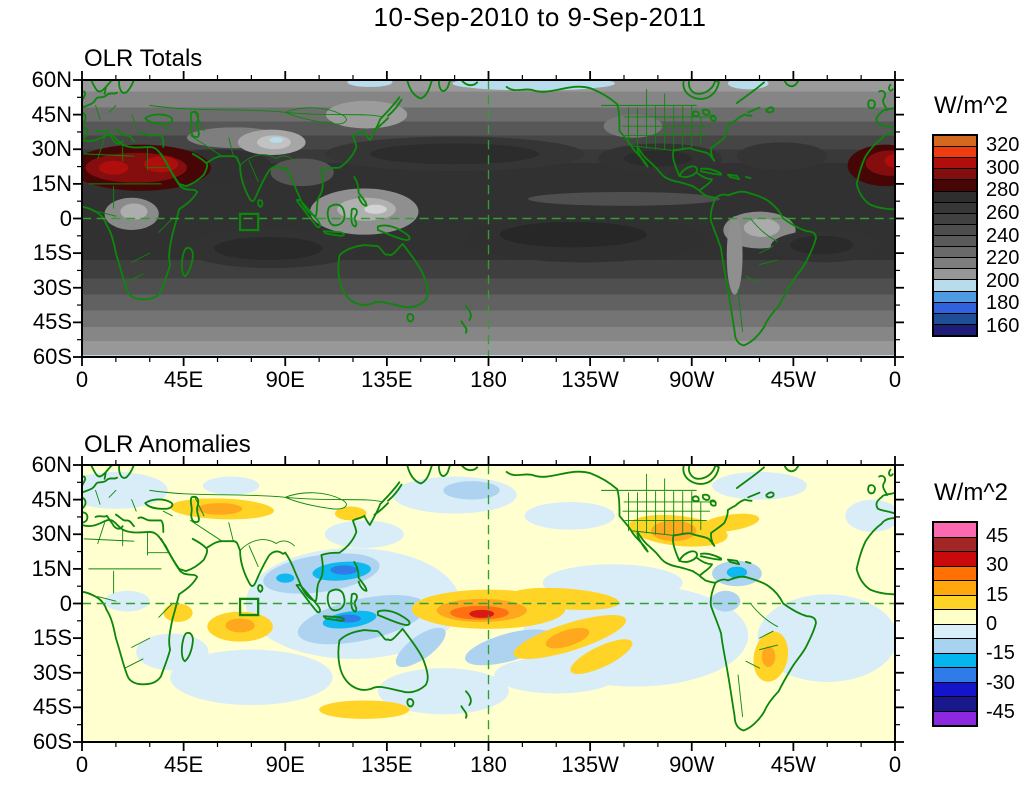 The width and height of the screenshot is (1027, 788). Describe the element at coordinates (143, 58) in the screenshot. I see `panel-title-totals: OLR Totals` at that location.